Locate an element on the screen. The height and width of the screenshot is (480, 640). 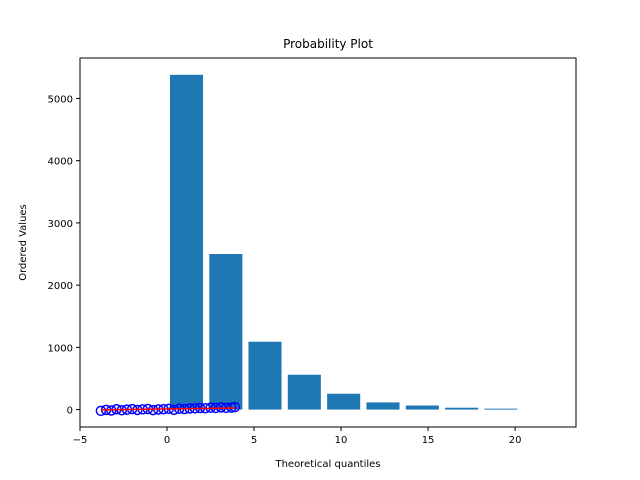
fit-line is located at coordinates (167, 409).